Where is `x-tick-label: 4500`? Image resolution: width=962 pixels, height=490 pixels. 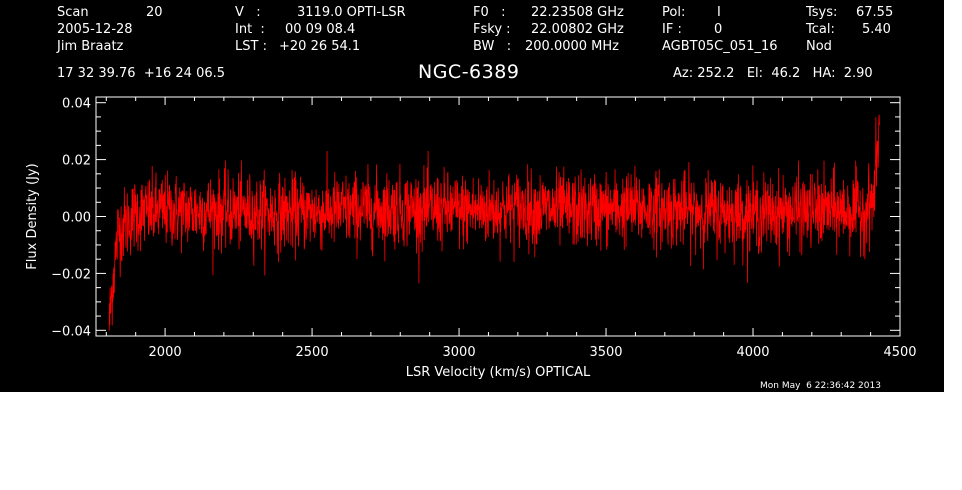
x-tick-label: 4500 is located at coordinates (899, 352).